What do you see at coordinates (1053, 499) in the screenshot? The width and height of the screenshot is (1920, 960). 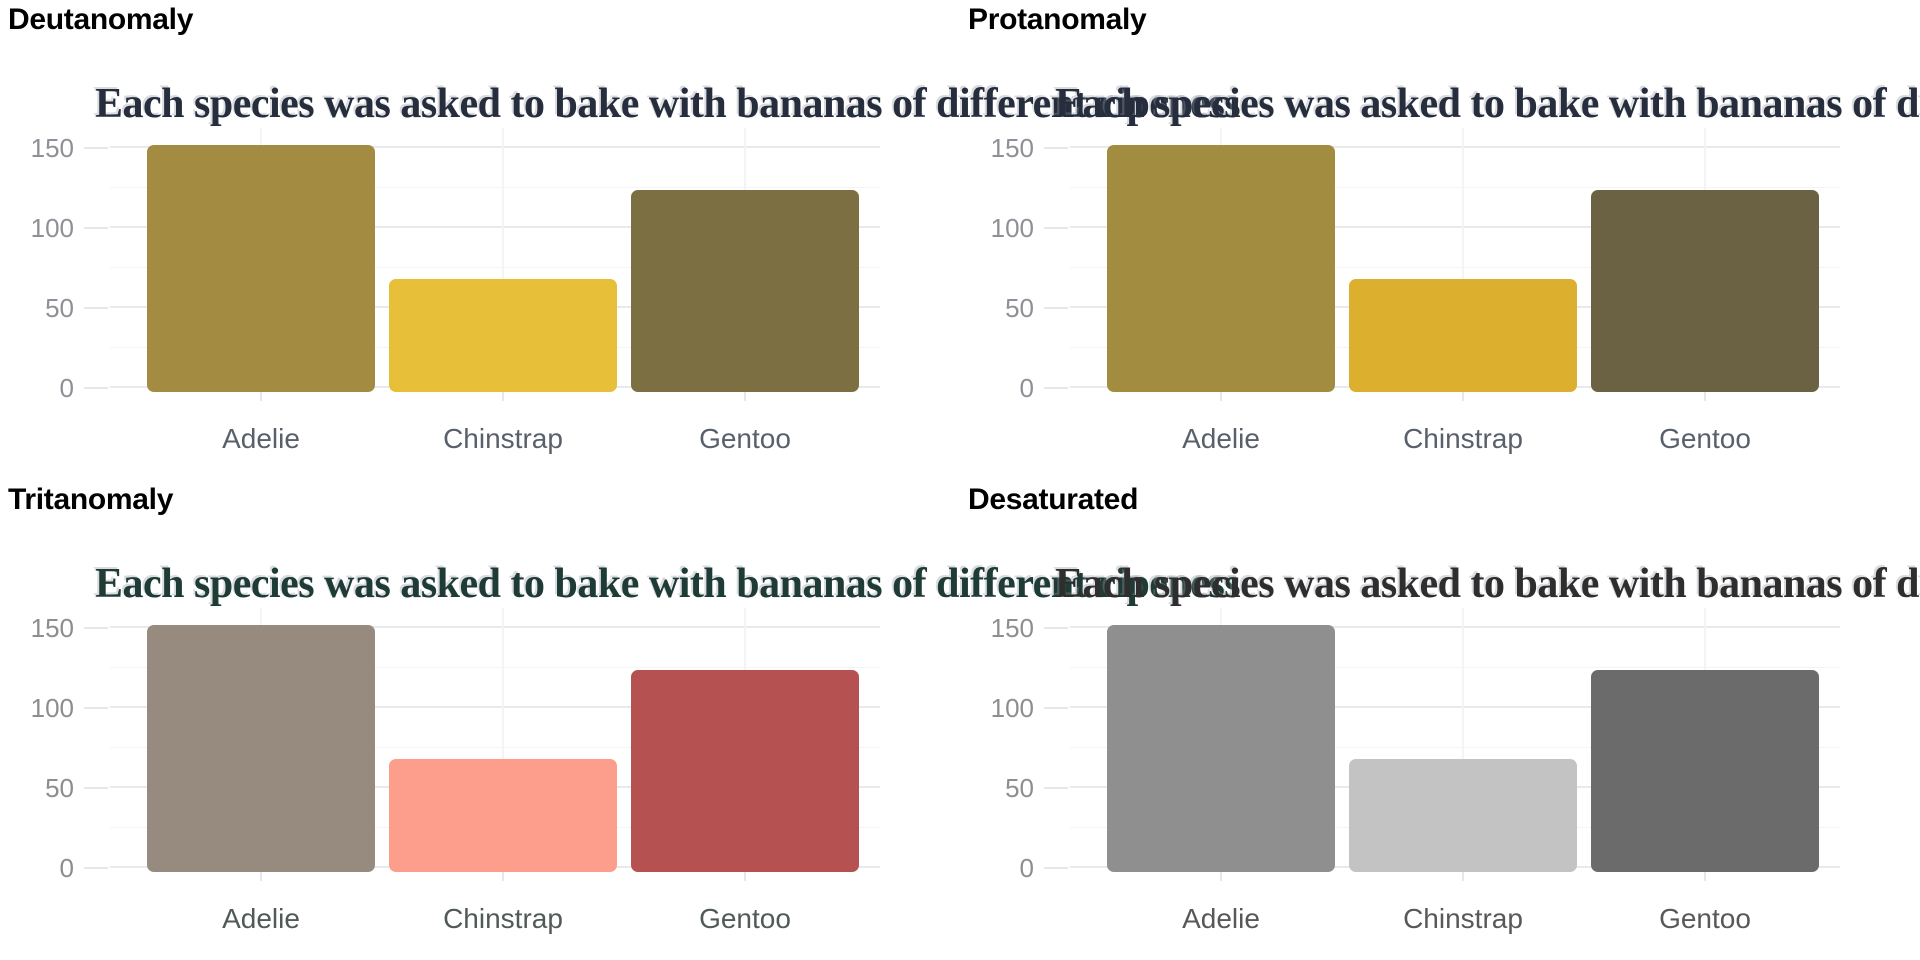 I see `panel-title: Desaturated` at bounding box center [1053, 499].